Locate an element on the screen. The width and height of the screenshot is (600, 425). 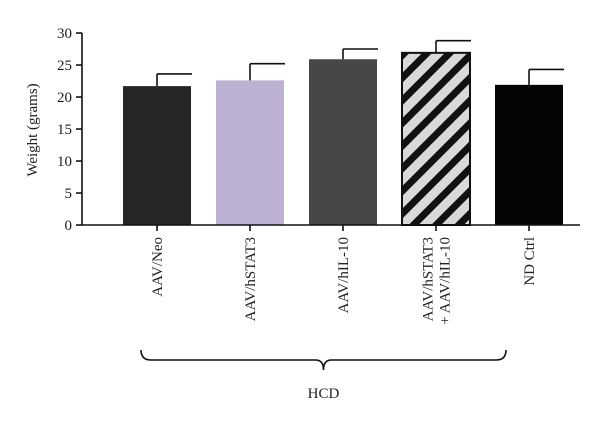
group-bracket is located at coordinates (323, 360).